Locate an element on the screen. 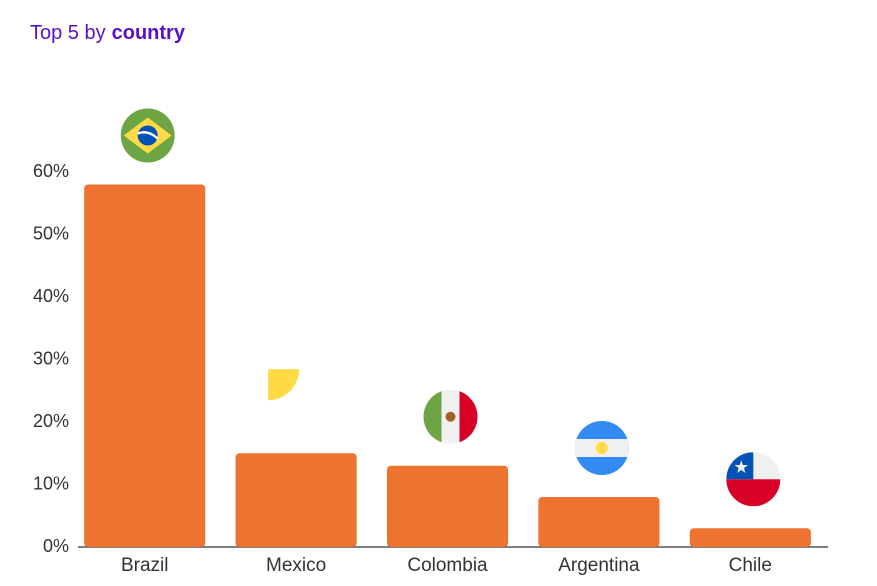  flag-sun is located at coordinates (601, 448).